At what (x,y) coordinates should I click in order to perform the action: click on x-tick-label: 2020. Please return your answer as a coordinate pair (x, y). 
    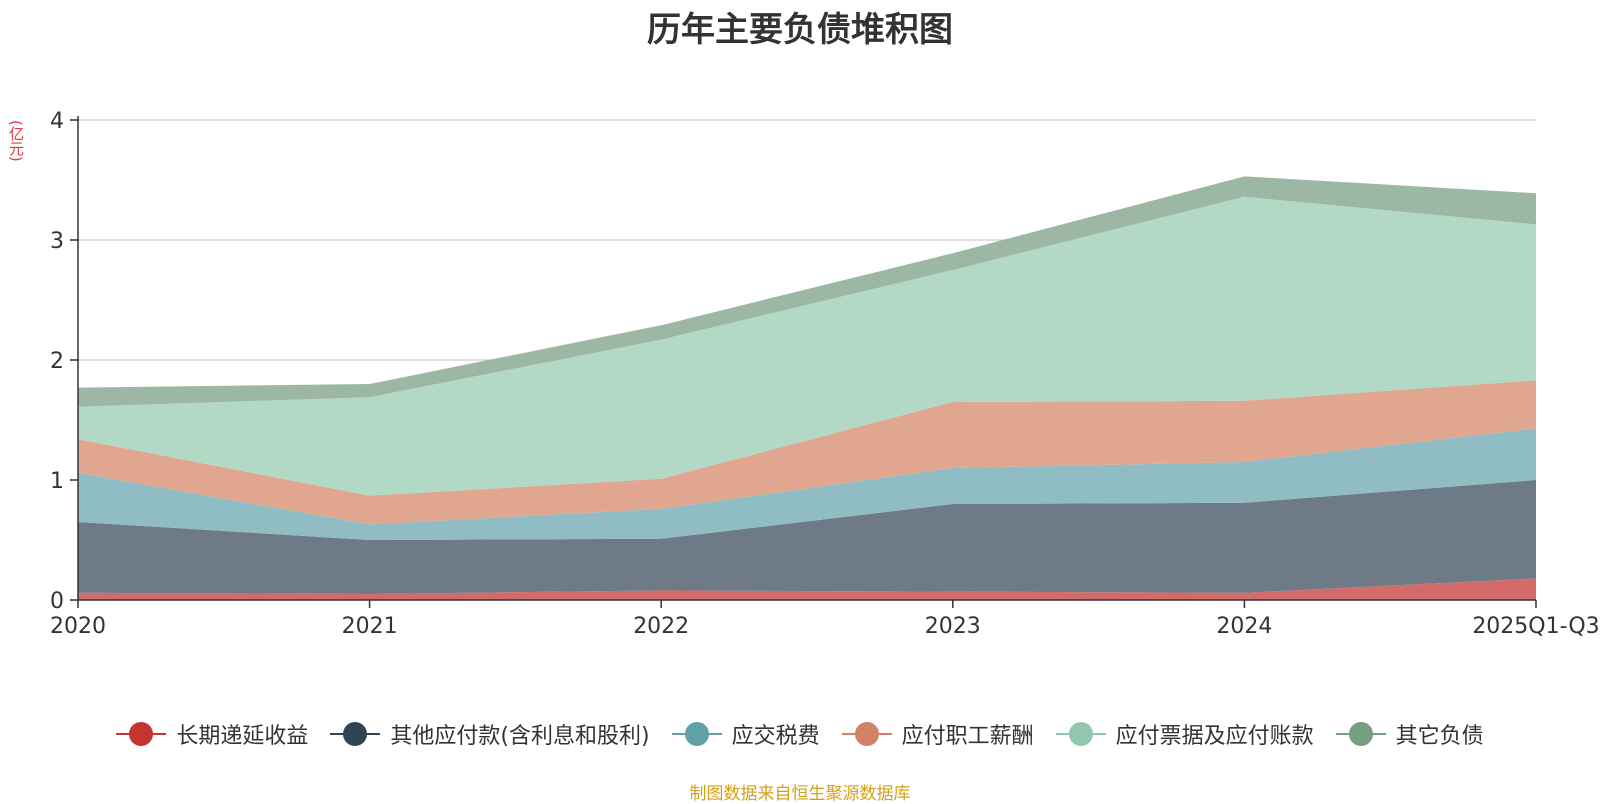
    Looking at the image, I should click on (78, 626).